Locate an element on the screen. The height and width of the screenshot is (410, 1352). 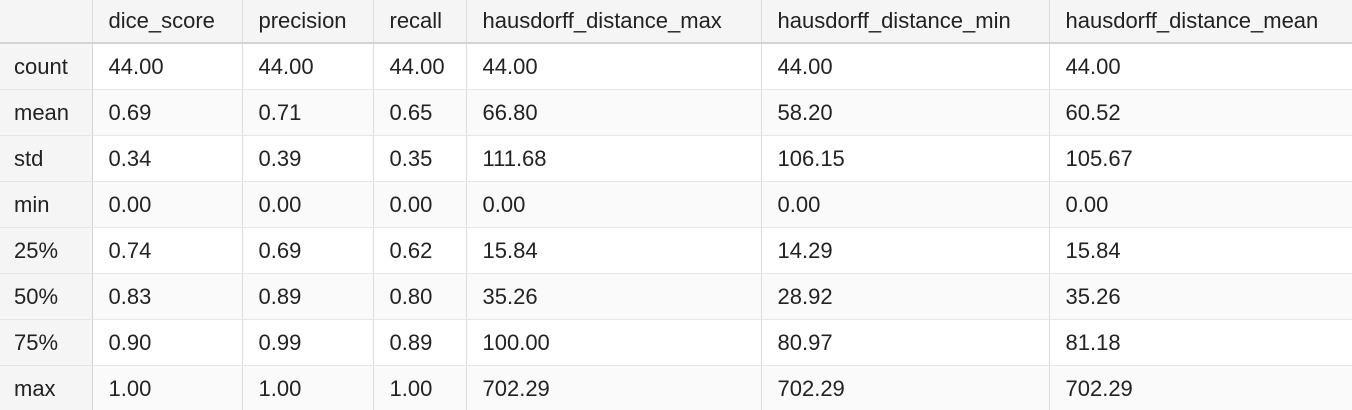
table-row: min 0.00 0.00 0.00 0.00 0.00 0.00 is located at coordinates (676, 204).